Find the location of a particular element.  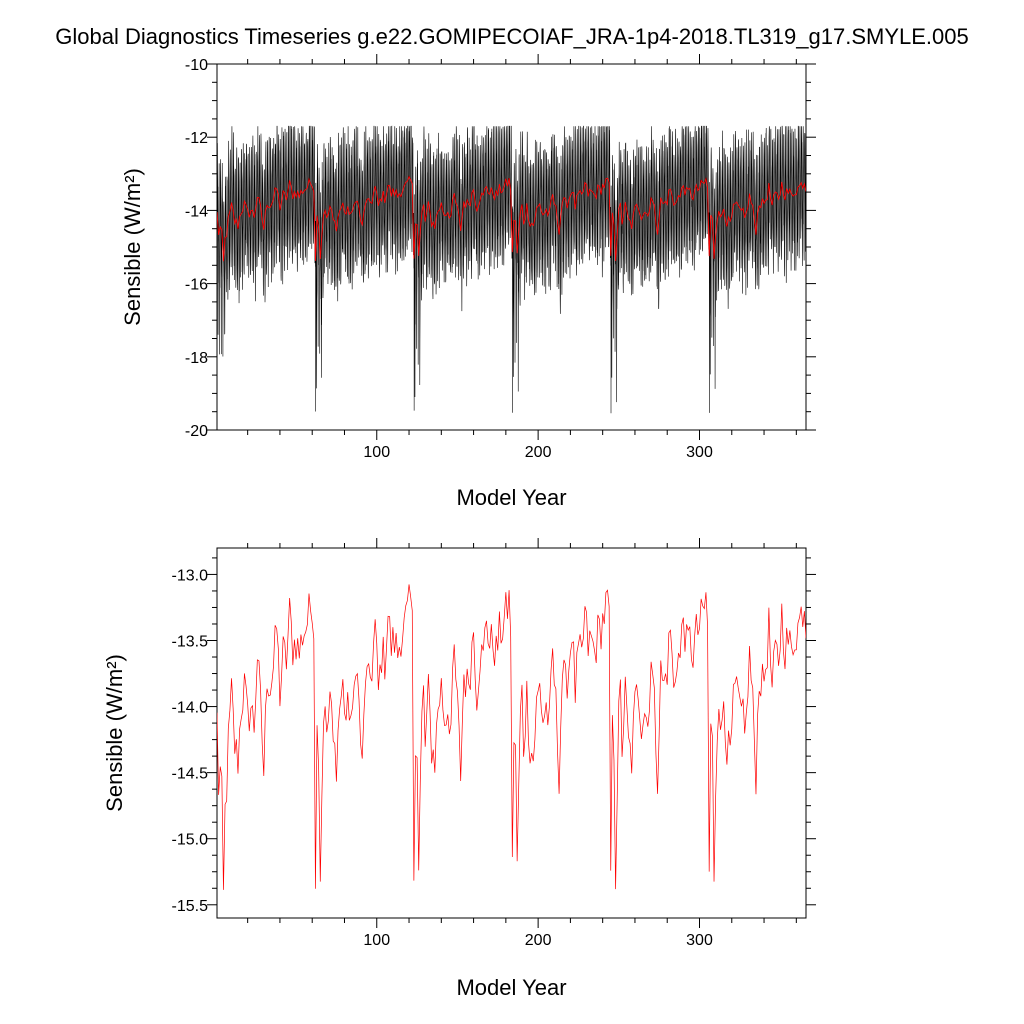

y-tick-label: -12 is located at coordinates (196, 138).